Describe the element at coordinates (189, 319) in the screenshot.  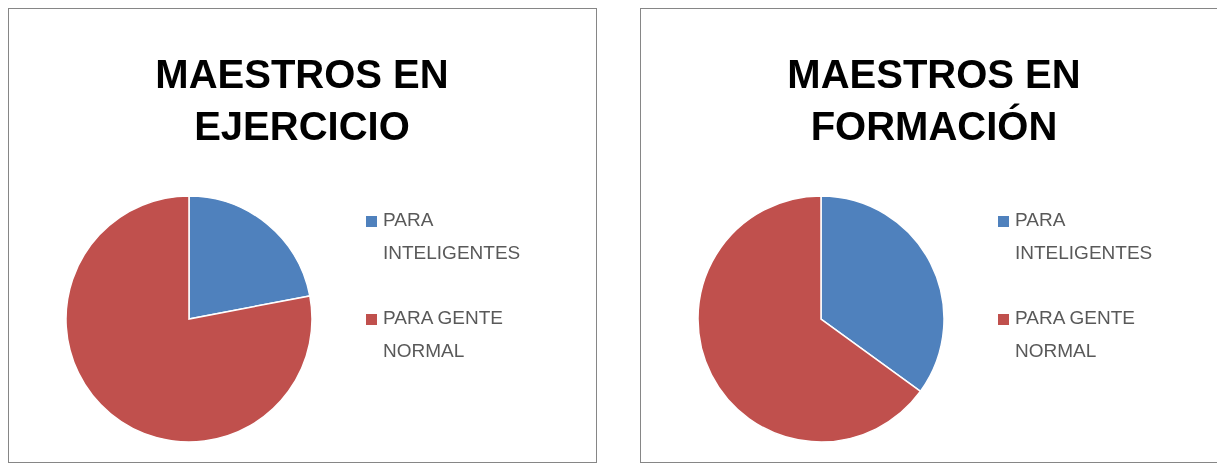
I see `pie-slice` at that location.